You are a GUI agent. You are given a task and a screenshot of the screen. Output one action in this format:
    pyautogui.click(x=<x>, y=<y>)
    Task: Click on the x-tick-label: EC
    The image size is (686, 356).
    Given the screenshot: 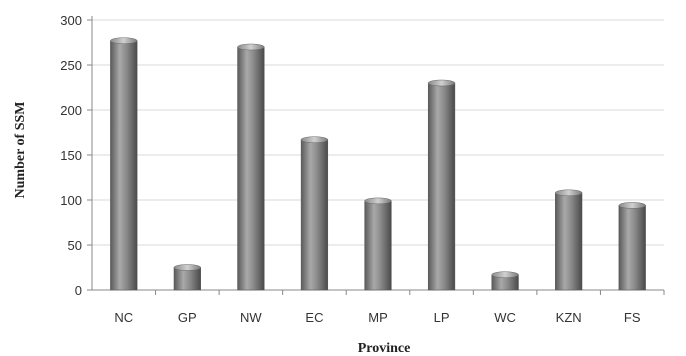 What is the action you would take?
    pyautogui.click(x=314, y=317)
    